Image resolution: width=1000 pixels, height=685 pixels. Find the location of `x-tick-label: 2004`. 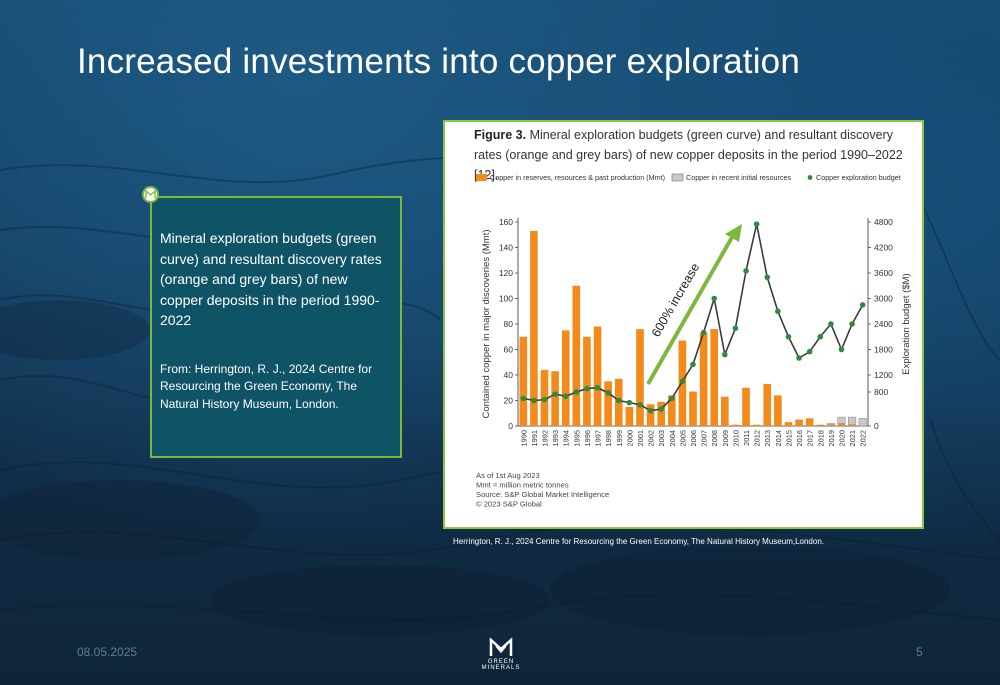

x-tick-label: 2004 is located at coordinates (672, 438).